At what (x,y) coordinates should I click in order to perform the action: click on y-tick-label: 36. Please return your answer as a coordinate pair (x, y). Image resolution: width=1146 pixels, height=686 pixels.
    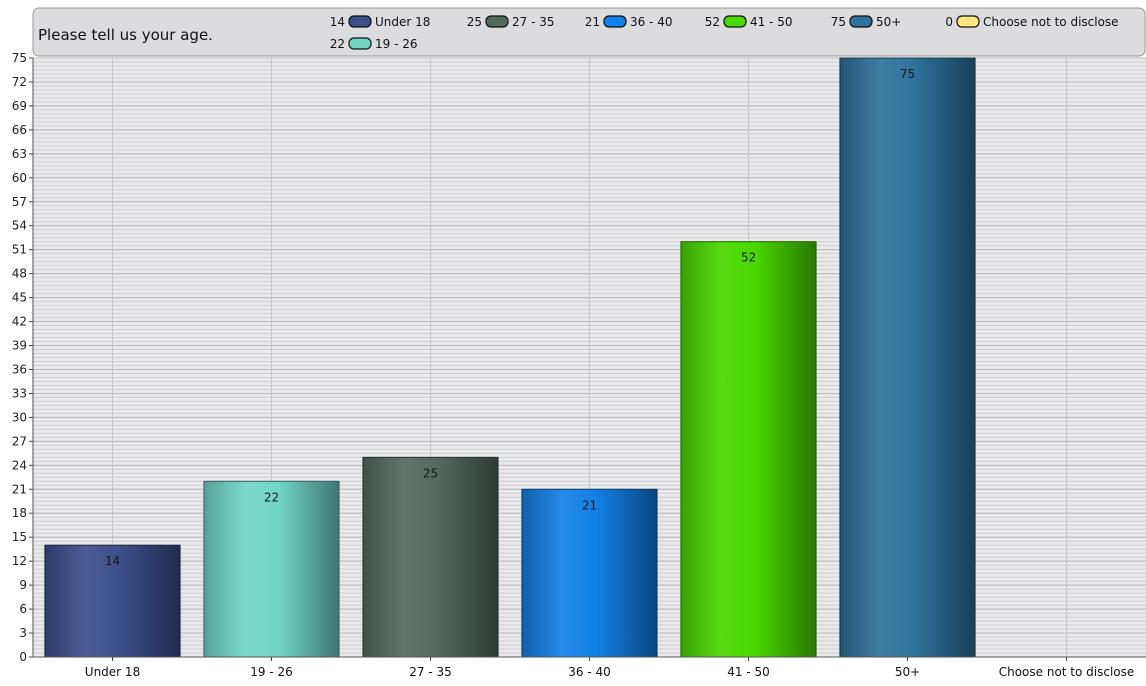
    Looking at the image, I should click on (19, 369).